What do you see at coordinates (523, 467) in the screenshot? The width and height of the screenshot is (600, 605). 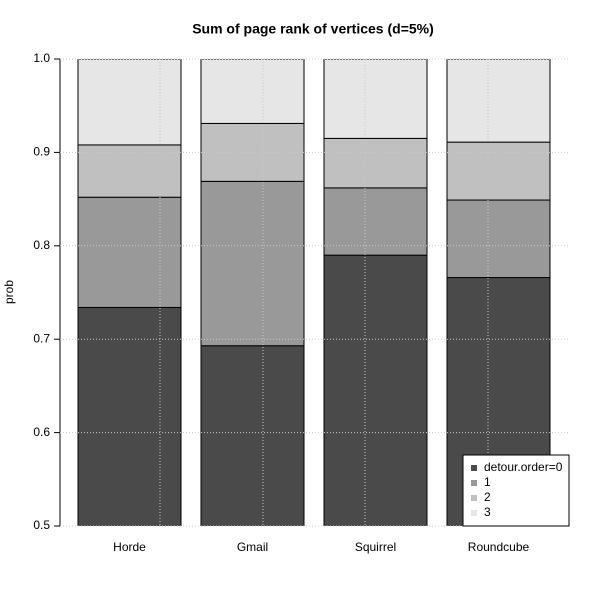 I see `legend-label: detour.order=0` at bounding box center [523, 467].